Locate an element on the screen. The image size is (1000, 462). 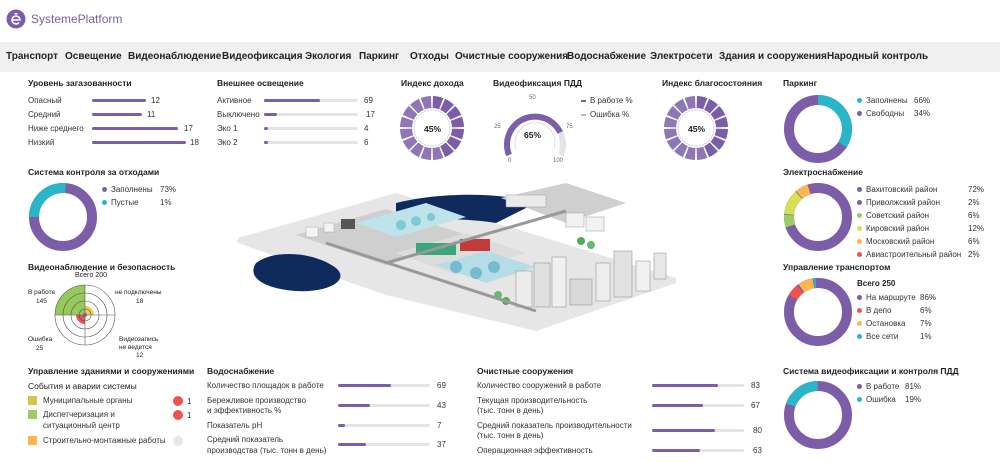
pollution-value: 17 is located at coordinates (188, 128).